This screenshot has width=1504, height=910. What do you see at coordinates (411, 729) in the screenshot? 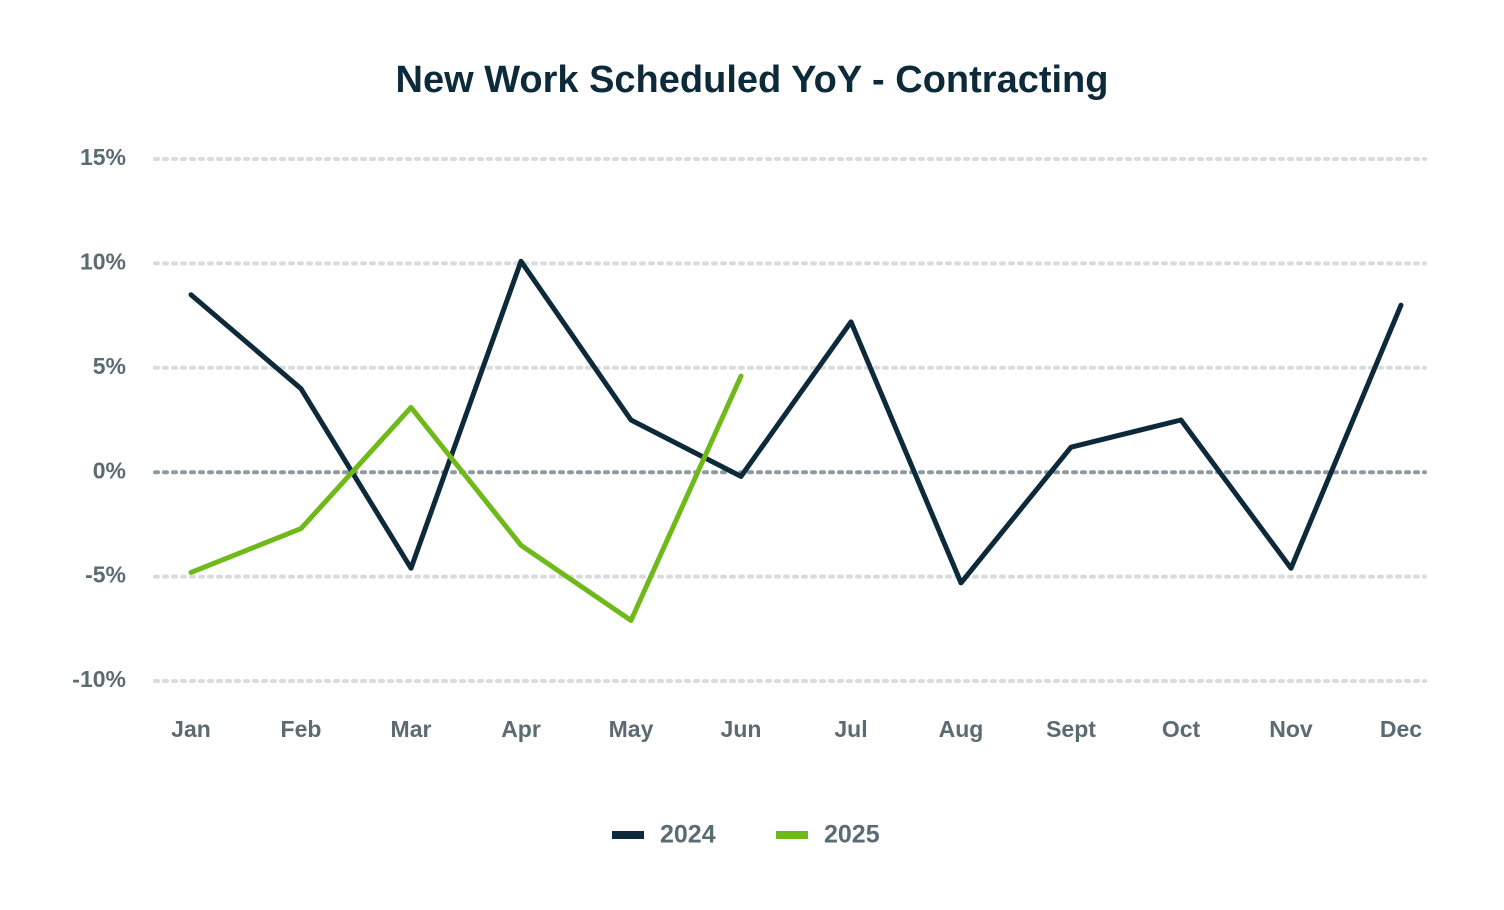
I see `x-tick-label: Mar` at bounding box center [411, 729].